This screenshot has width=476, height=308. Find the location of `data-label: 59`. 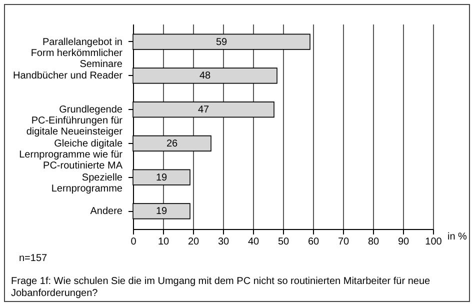

data-label: 59 is located at coordinates (222, 42).